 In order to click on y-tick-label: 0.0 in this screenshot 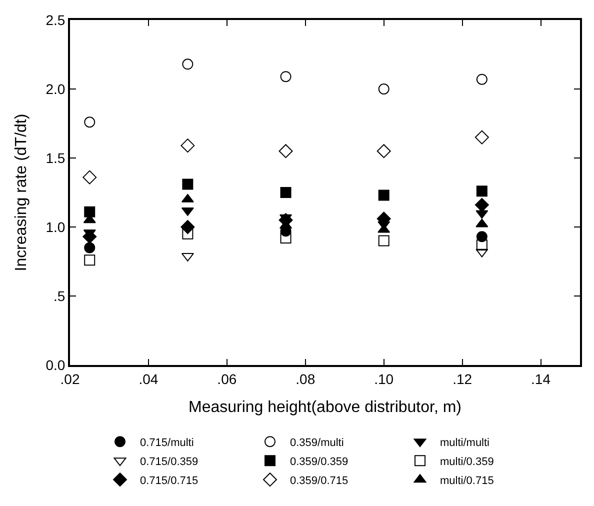, I will do `click(56, 364)`.